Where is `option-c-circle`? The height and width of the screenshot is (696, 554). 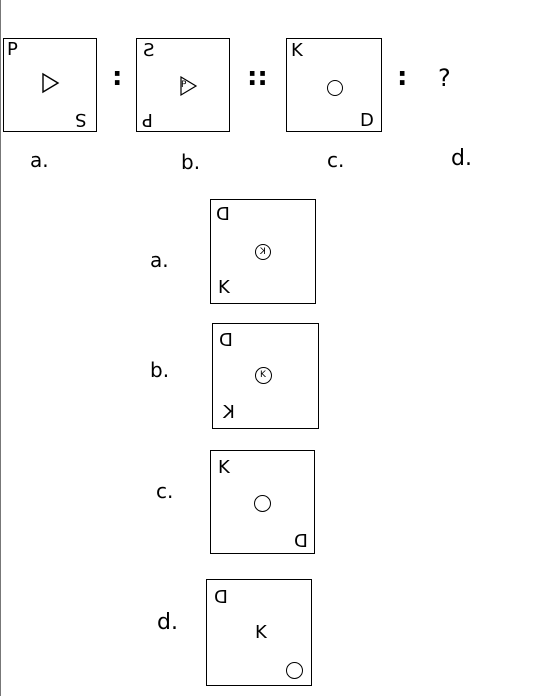 option-c-circle is located at coordinates (262, 503).